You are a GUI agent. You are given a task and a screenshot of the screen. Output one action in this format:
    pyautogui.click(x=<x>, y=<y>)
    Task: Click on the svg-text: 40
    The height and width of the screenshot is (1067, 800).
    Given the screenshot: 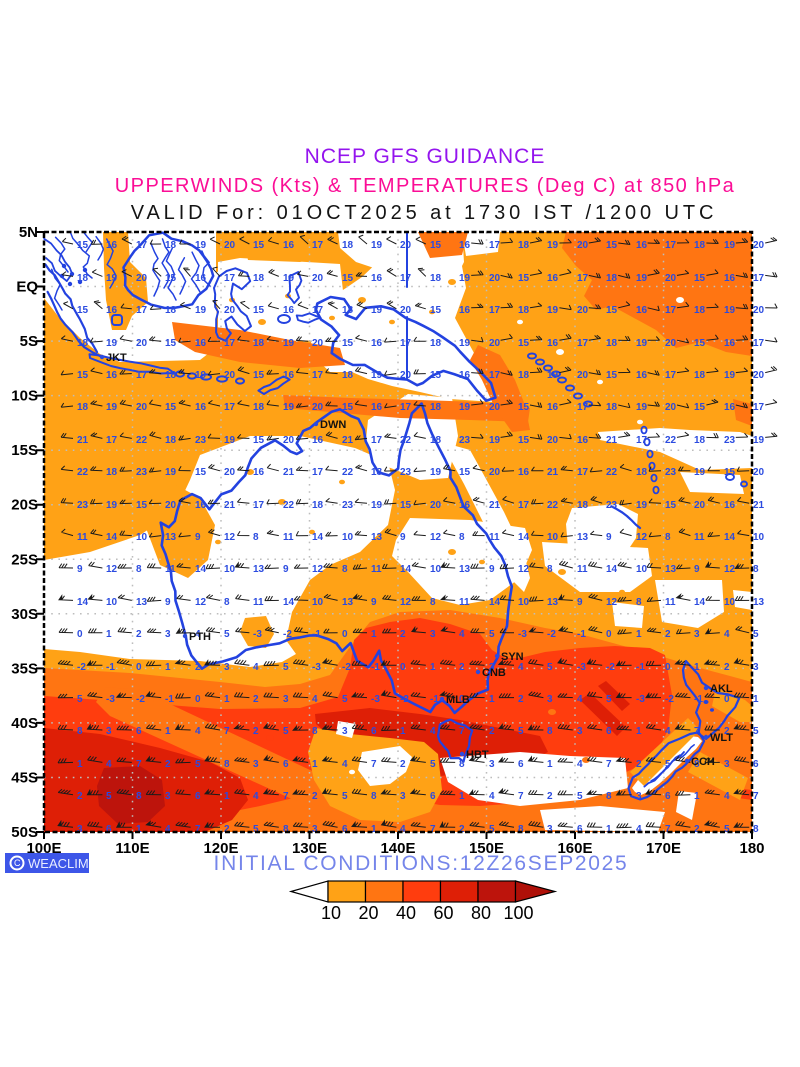 What is the action you would take?
    pyautogui.click(x=406, y=913)
    